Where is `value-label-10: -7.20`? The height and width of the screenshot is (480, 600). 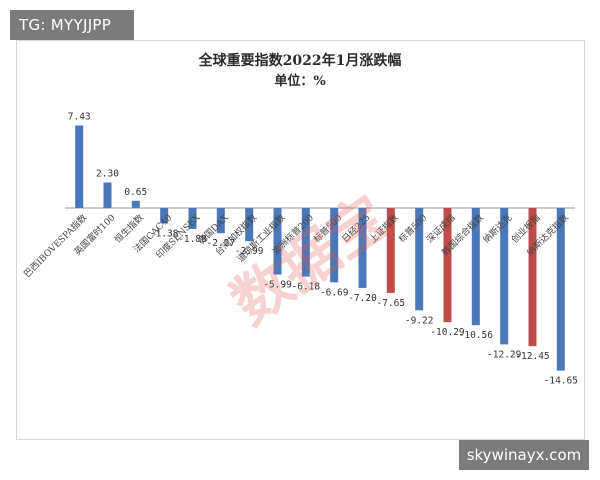 value-label-10: -7.20 is located at coordinates (362, 298).